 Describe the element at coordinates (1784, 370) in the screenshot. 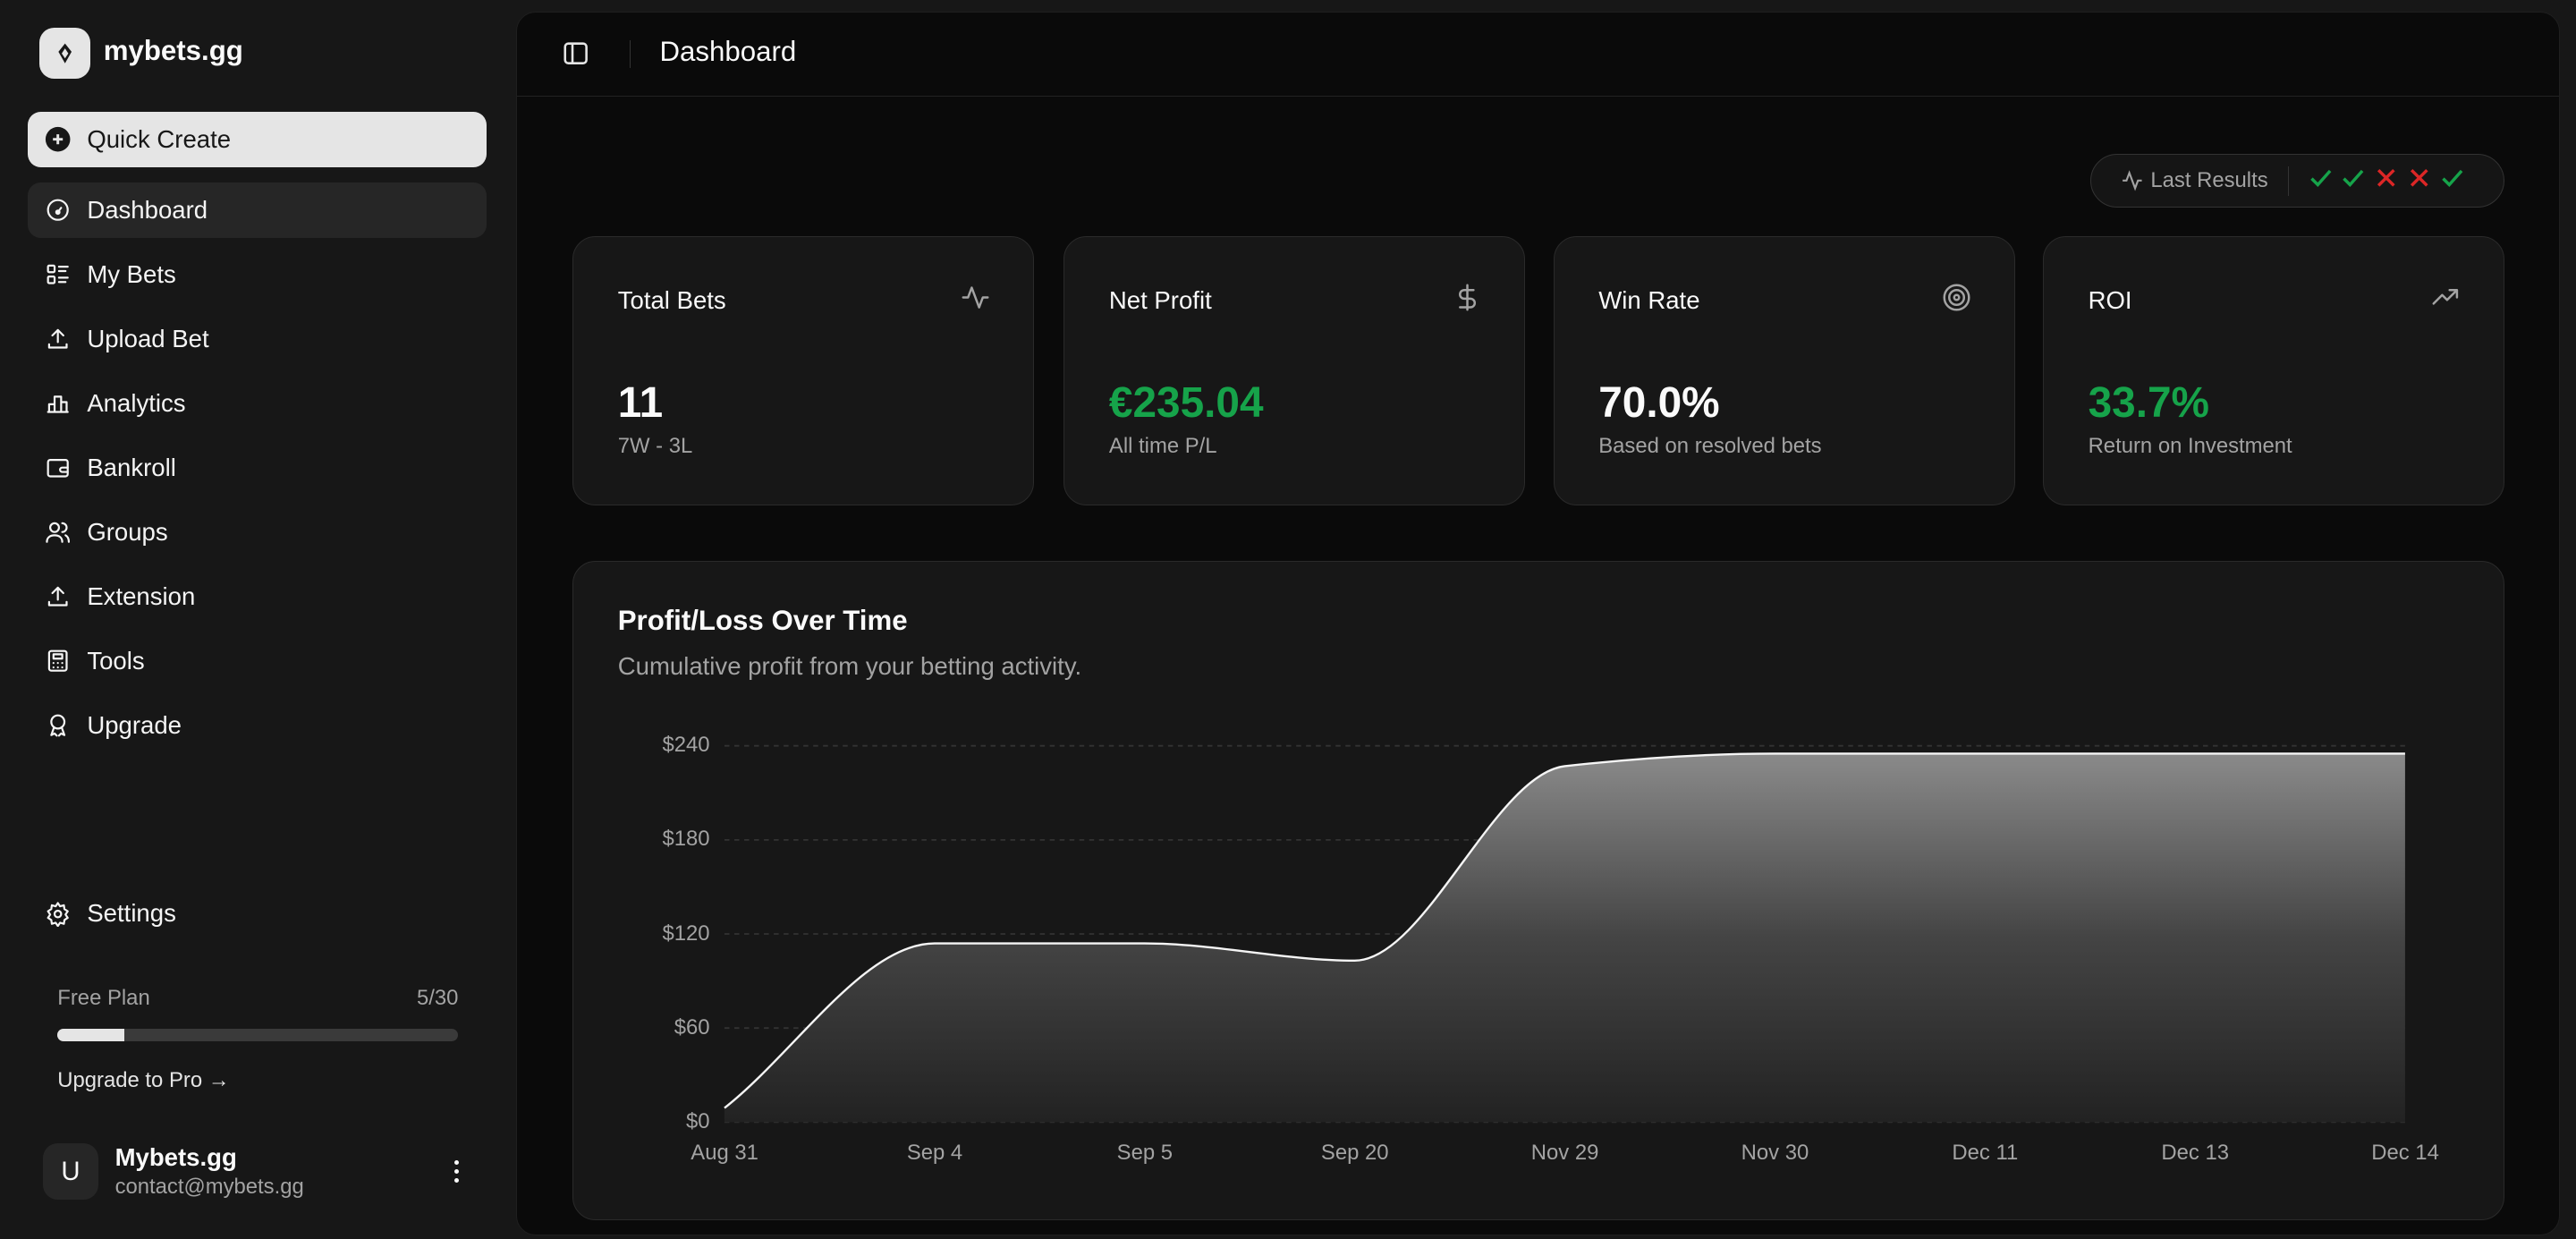

I see `stat-card-win-rate: Win Rate 70.0% Based on resolved bets` at that location.